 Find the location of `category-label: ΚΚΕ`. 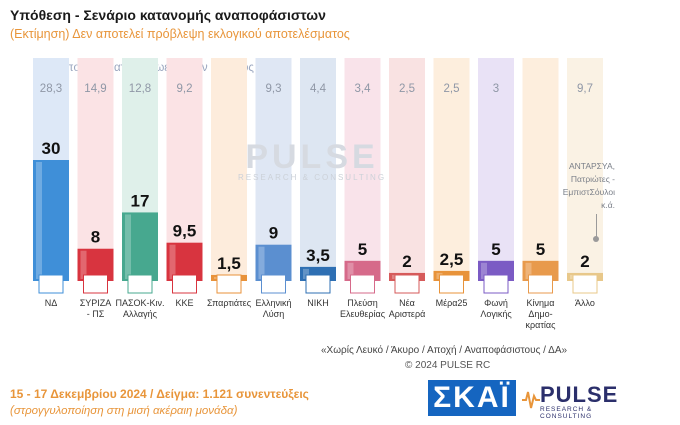

category-label: ΚΚΕ is located at coordinates (184, 303).